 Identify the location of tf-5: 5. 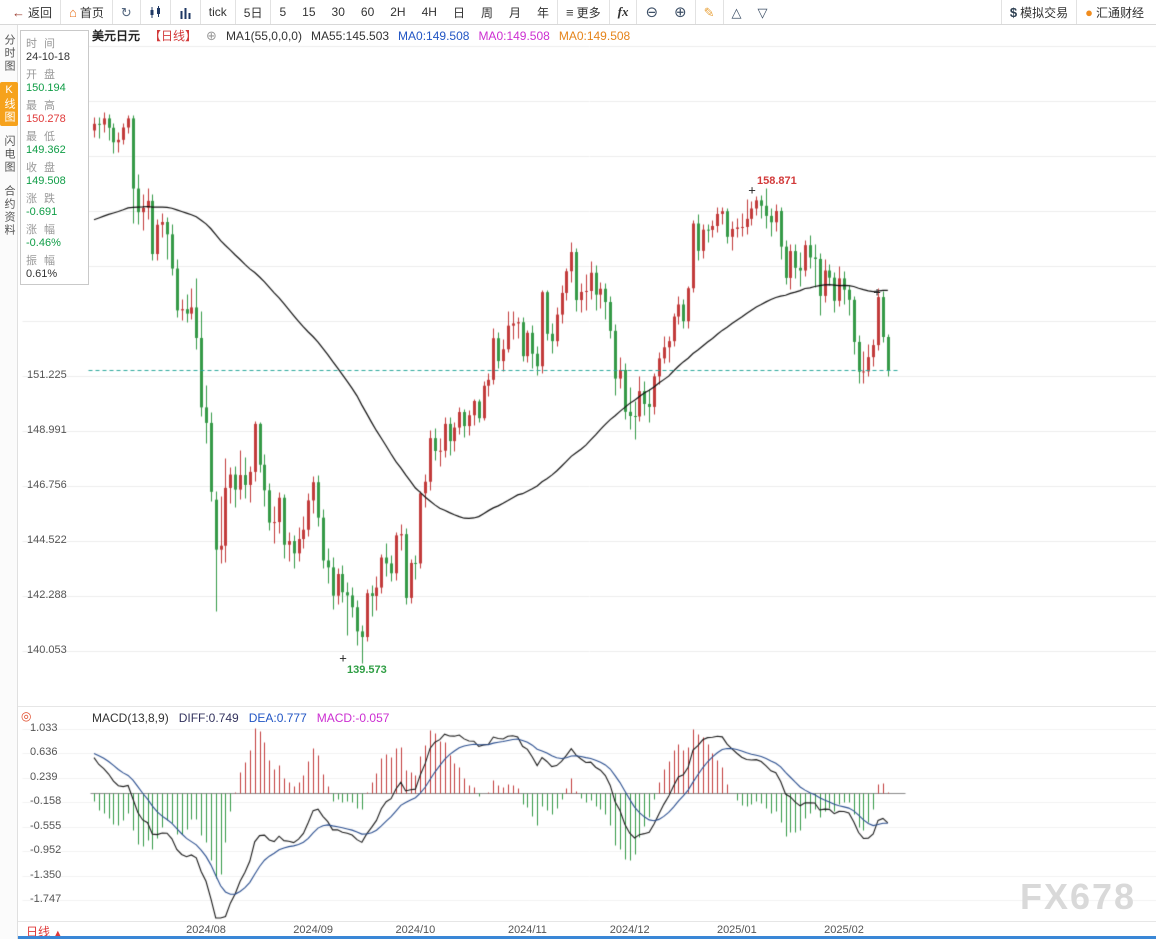
(282, 12).